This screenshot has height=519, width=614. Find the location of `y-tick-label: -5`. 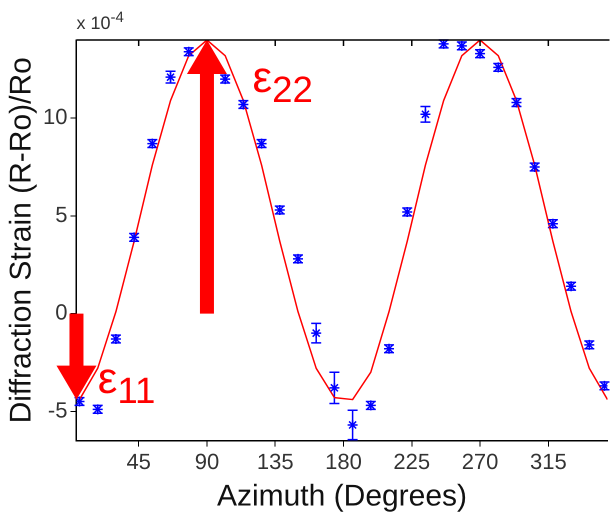

y-tick-label: -5 is located at coordinates (58, 409).